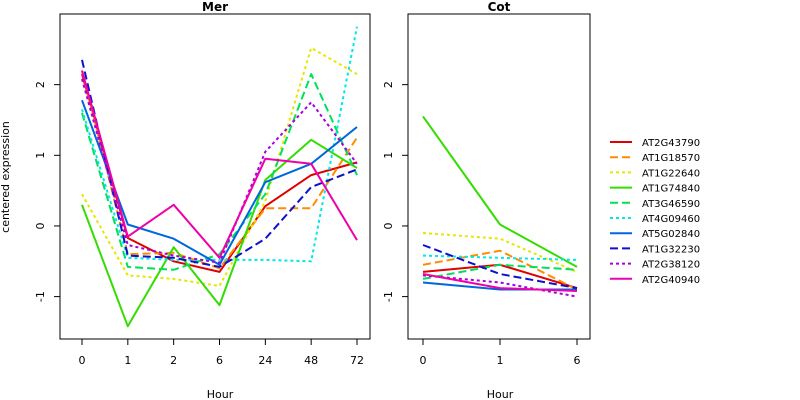 The height and width of the screenshot is (400, 800). I want to click on x-tick-label-cot: 1, so click(500, 360).